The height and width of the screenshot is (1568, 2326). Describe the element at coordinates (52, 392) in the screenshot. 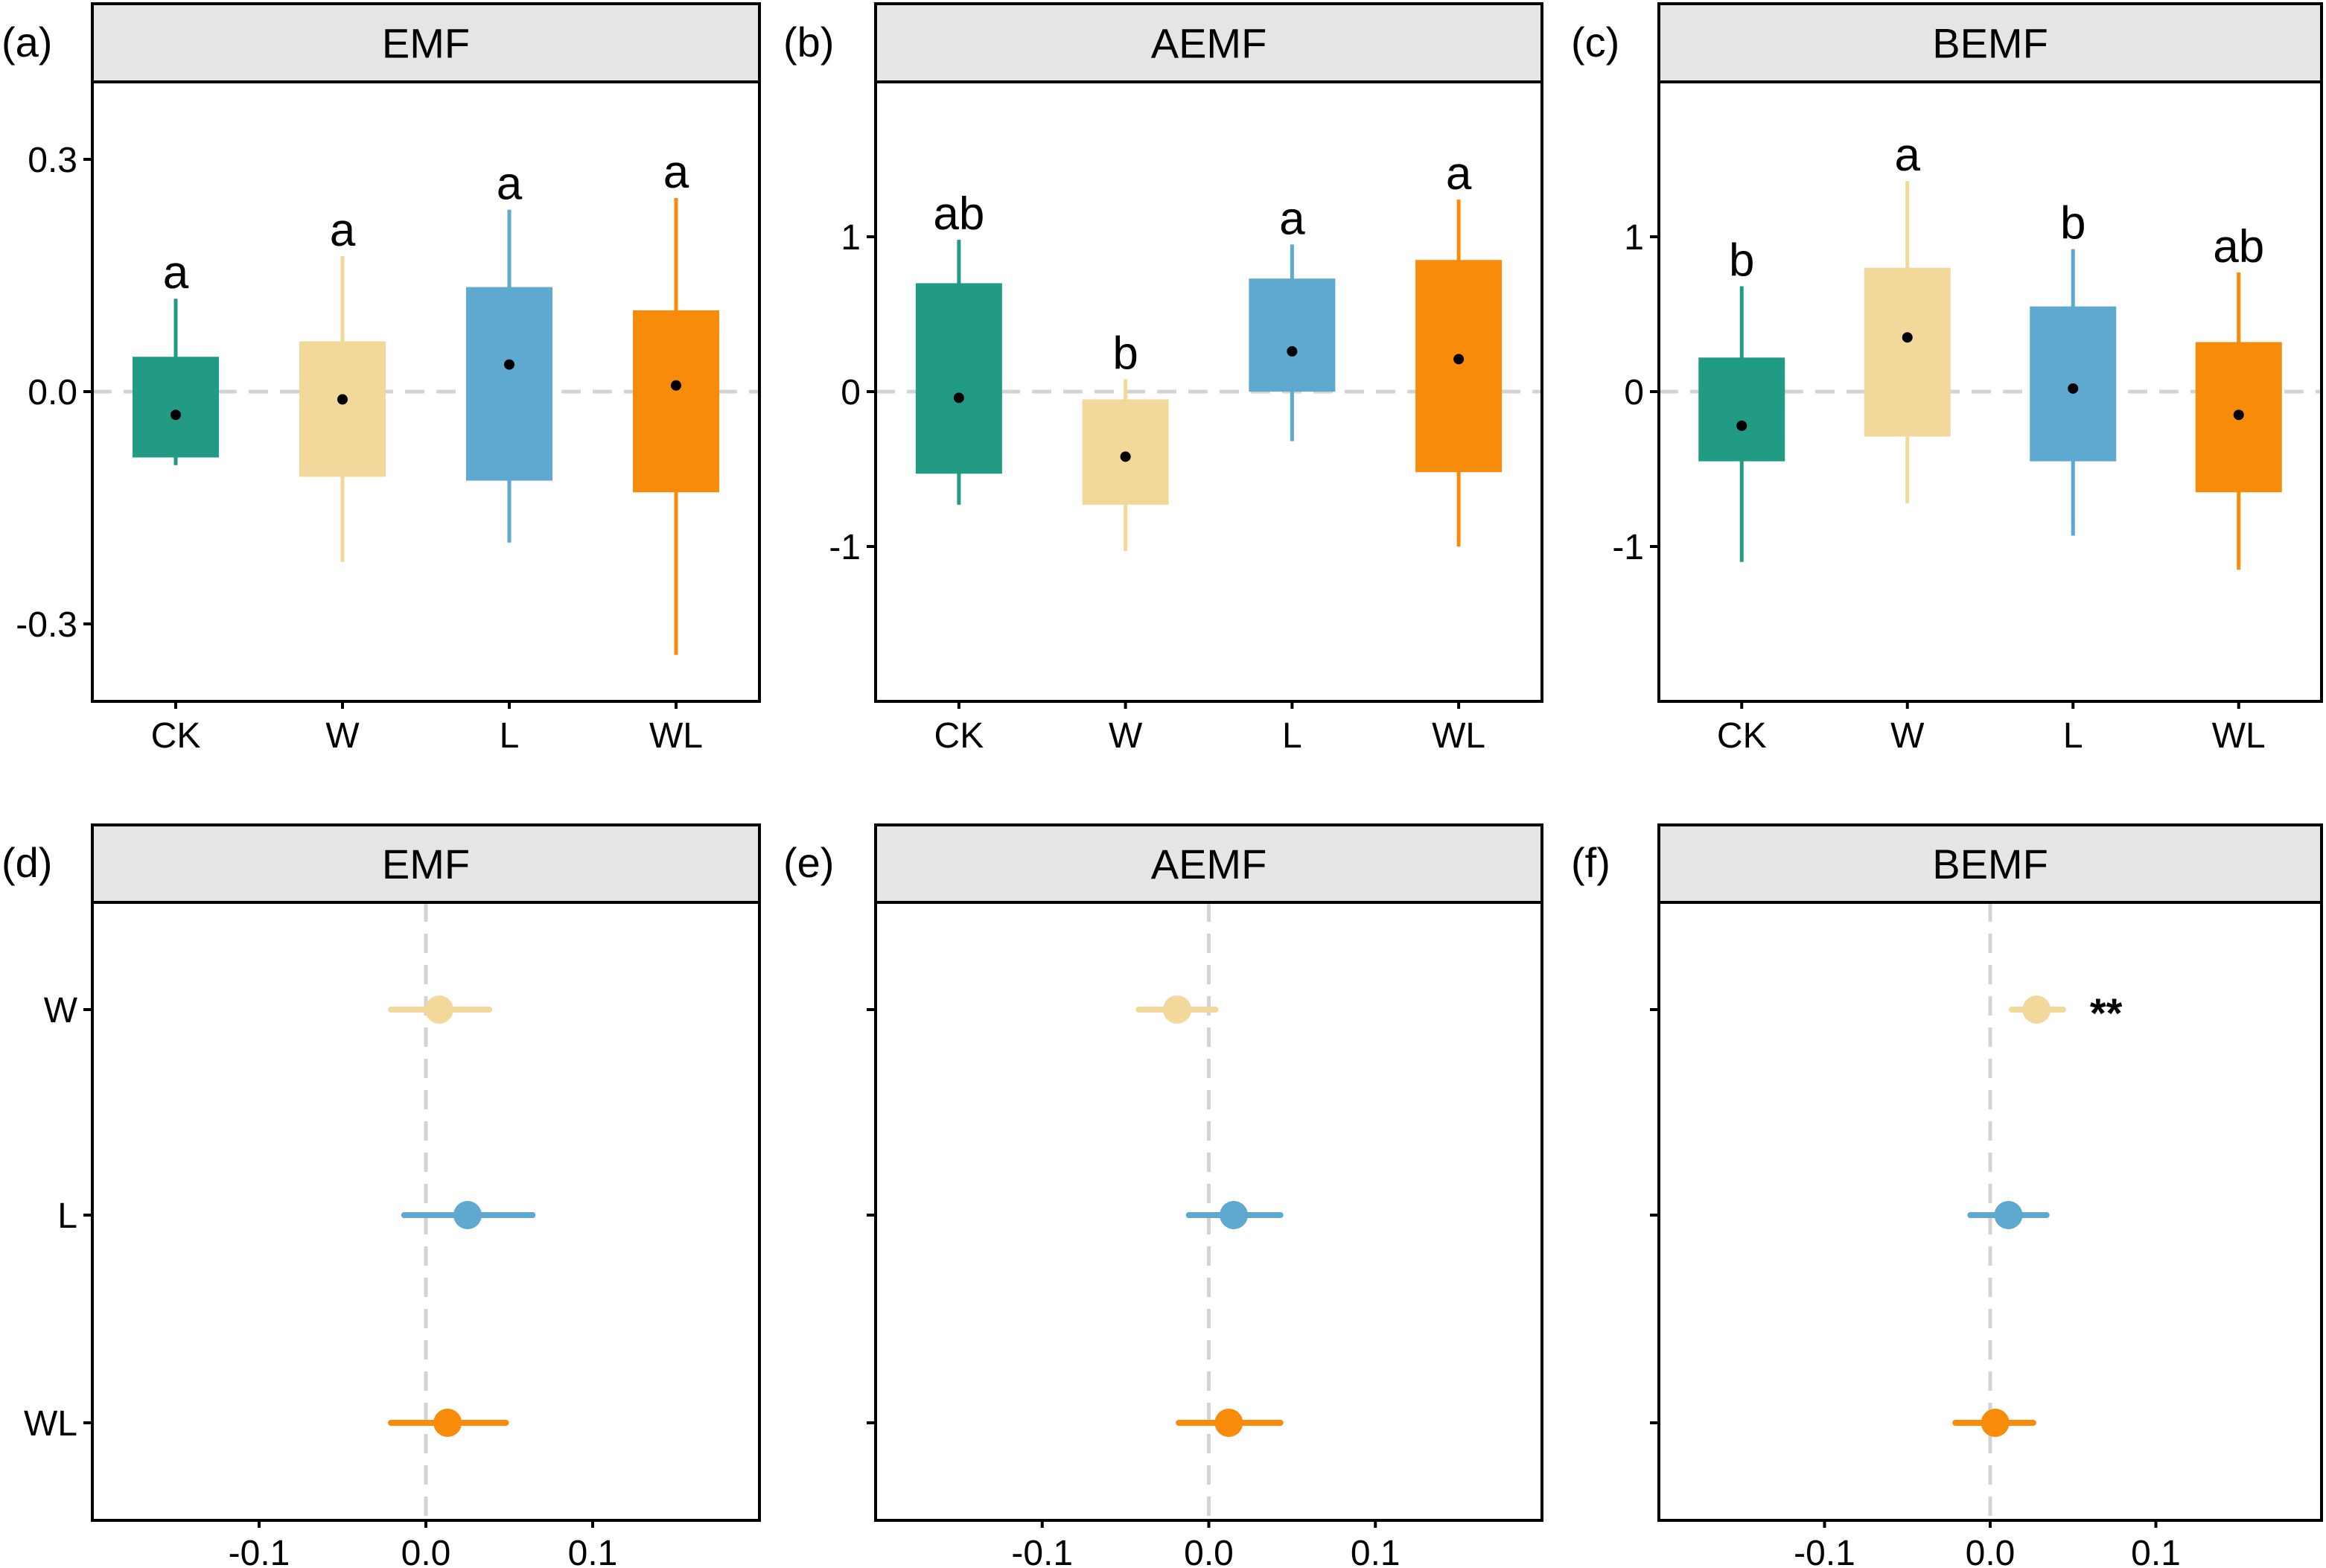

I see `y-tick-label: 0.0` at that location.